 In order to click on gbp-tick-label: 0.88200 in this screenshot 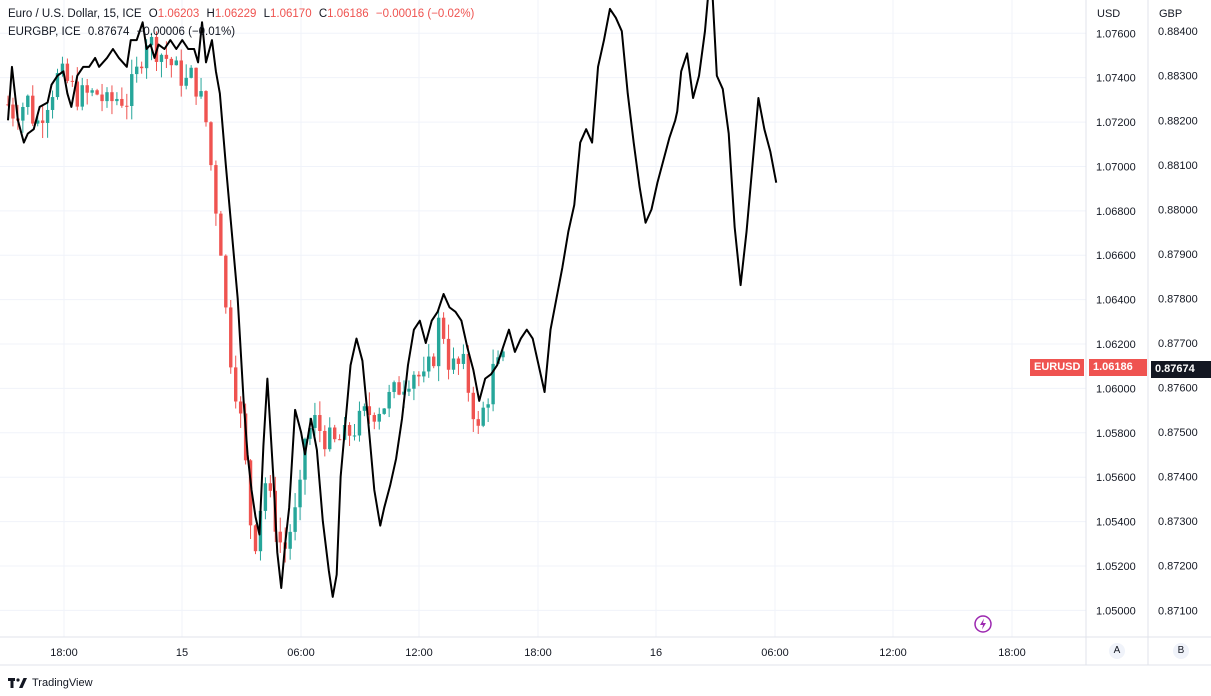, I will do `click(1178, 121)`.